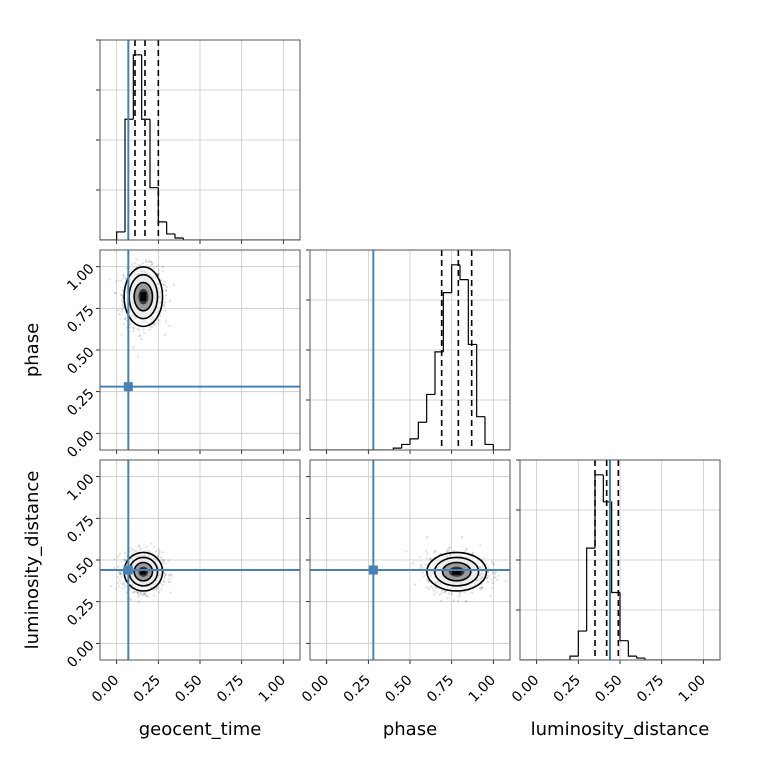 The image size is (760, 760). Describe the element at coordinates (80, 319) in the screenshot. I see `y-tick-label: 0.75` at that location.